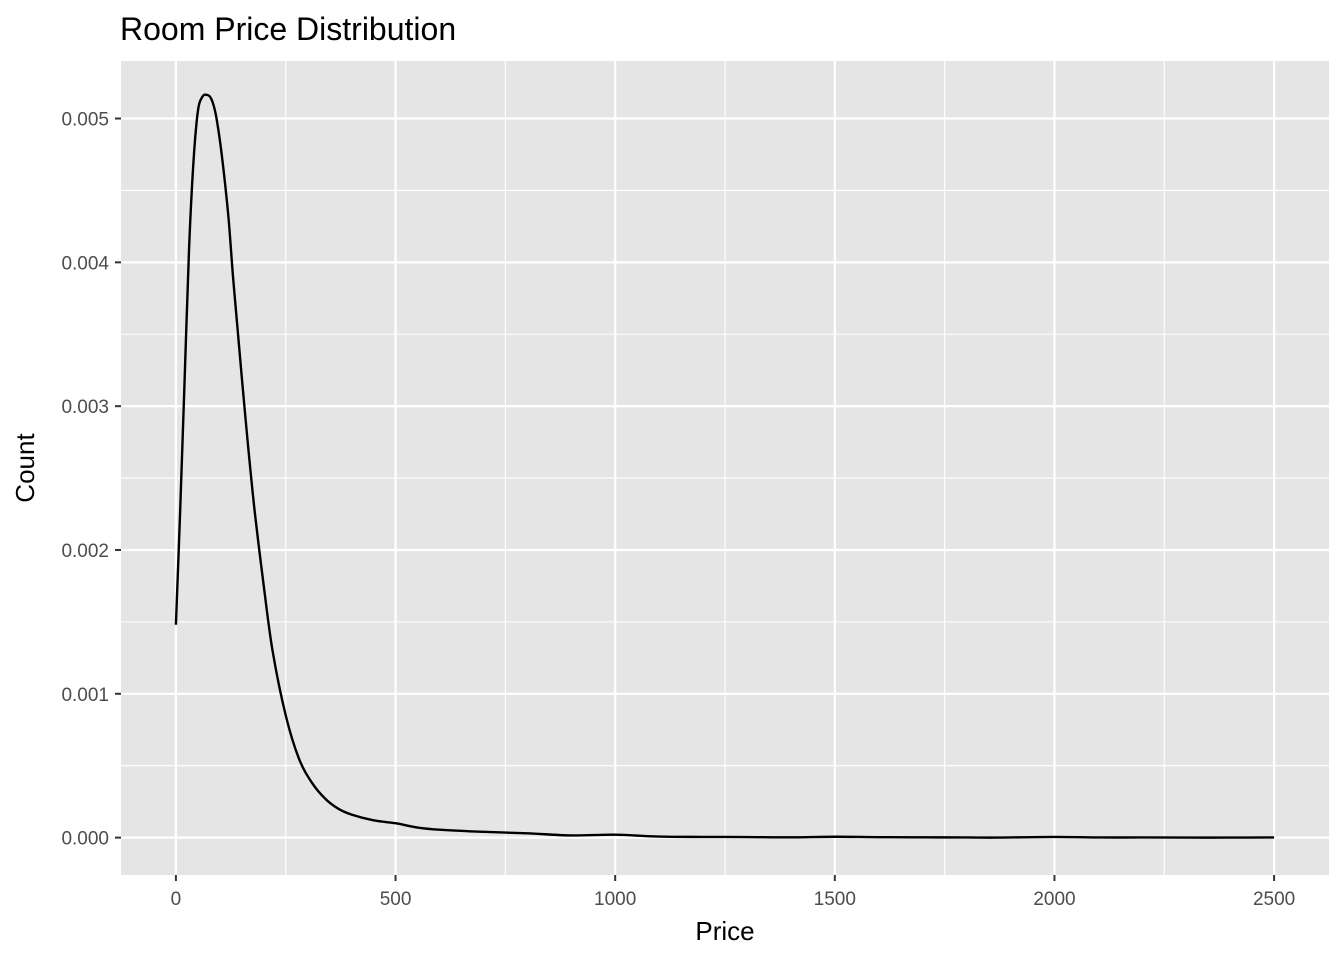 The width and height of the screenshot is (1344, 960). What do you see at coordinates (85, 120) in the screenshot?
I see `y-tick-label: 0.005` at bounding box center [85, 120].